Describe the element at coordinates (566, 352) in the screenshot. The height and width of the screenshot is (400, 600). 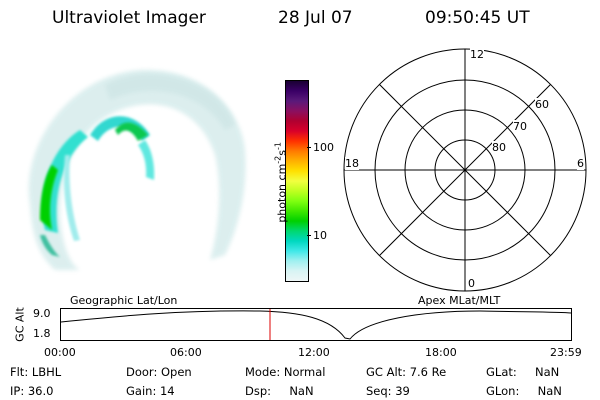
I see `timeline-x-tick-2359: 23:59` at that location.